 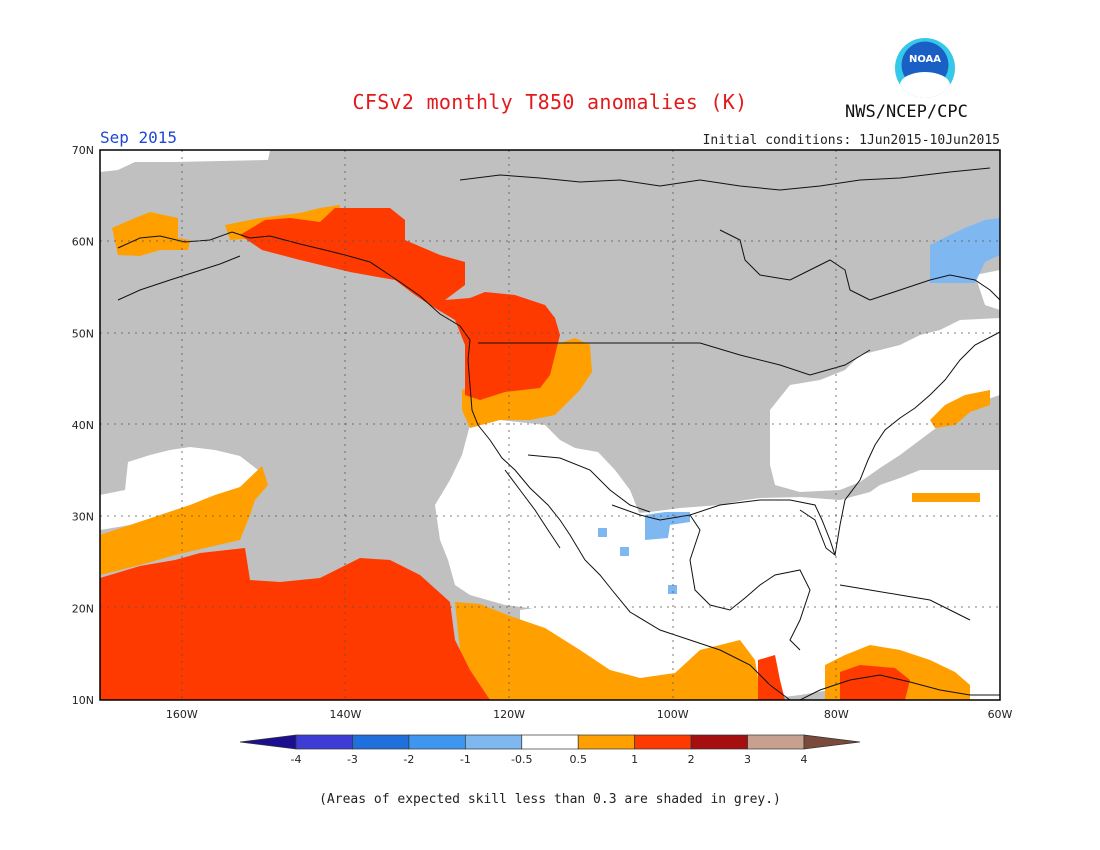 What do you see at coordinates (771, 677) in the screenshot?
I see `strong-warm-region-central-america` at bounding box center [771, 677].